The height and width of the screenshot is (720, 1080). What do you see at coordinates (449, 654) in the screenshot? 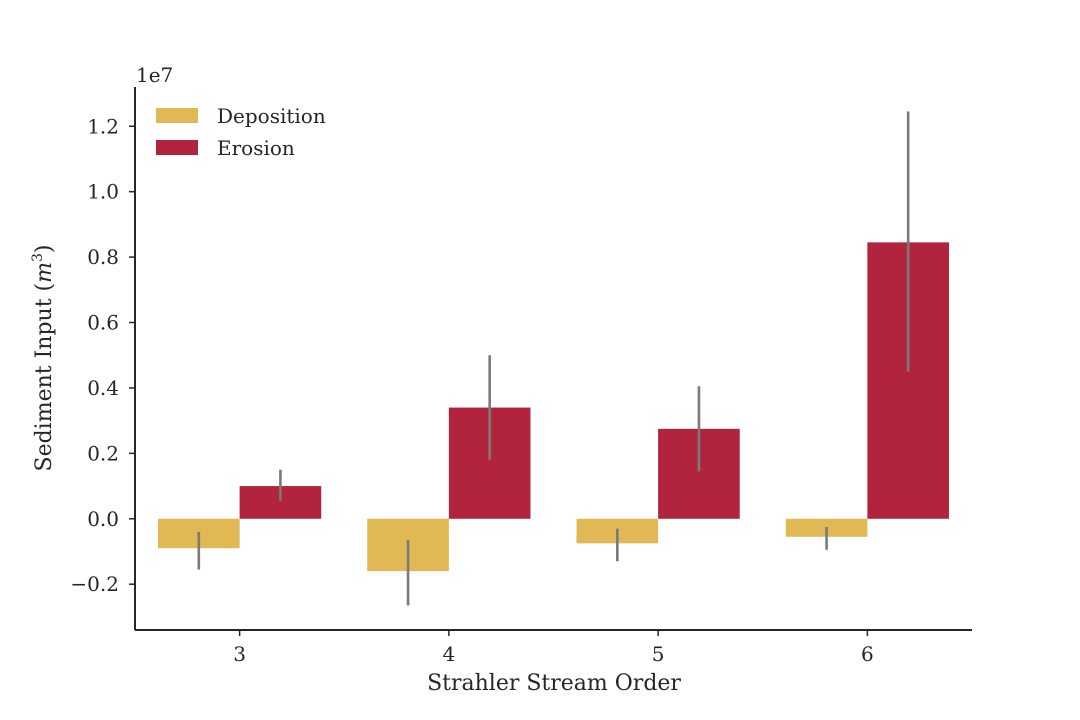
I see `x-tick-label: 4` at bounding box center [449, 654].